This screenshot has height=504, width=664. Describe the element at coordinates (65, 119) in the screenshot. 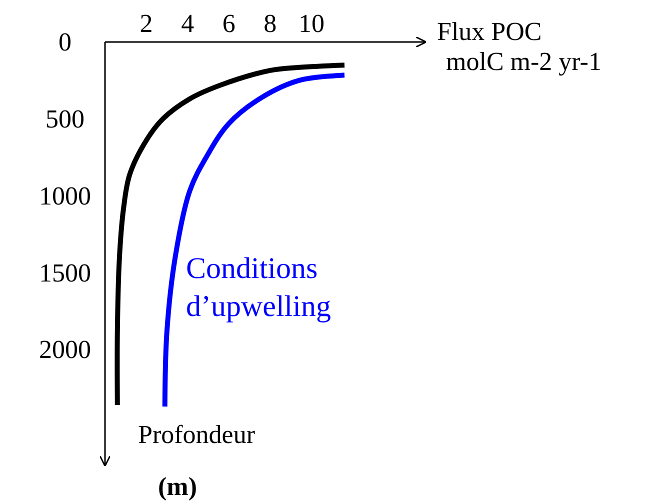

I see `y-tick-label: 500` at that location.